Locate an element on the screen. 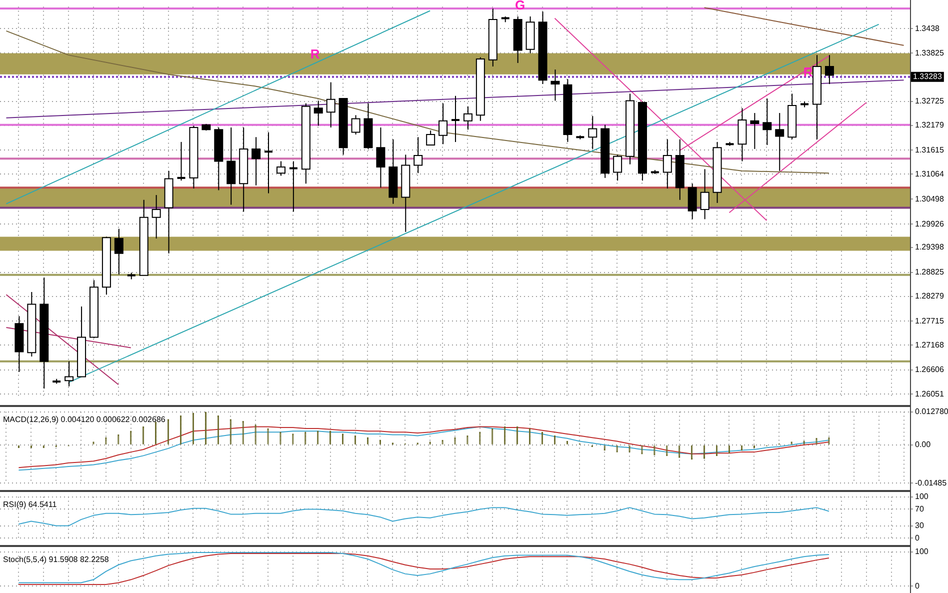  y-tick-label: 1.29926 is located at coordinates (929, 223).